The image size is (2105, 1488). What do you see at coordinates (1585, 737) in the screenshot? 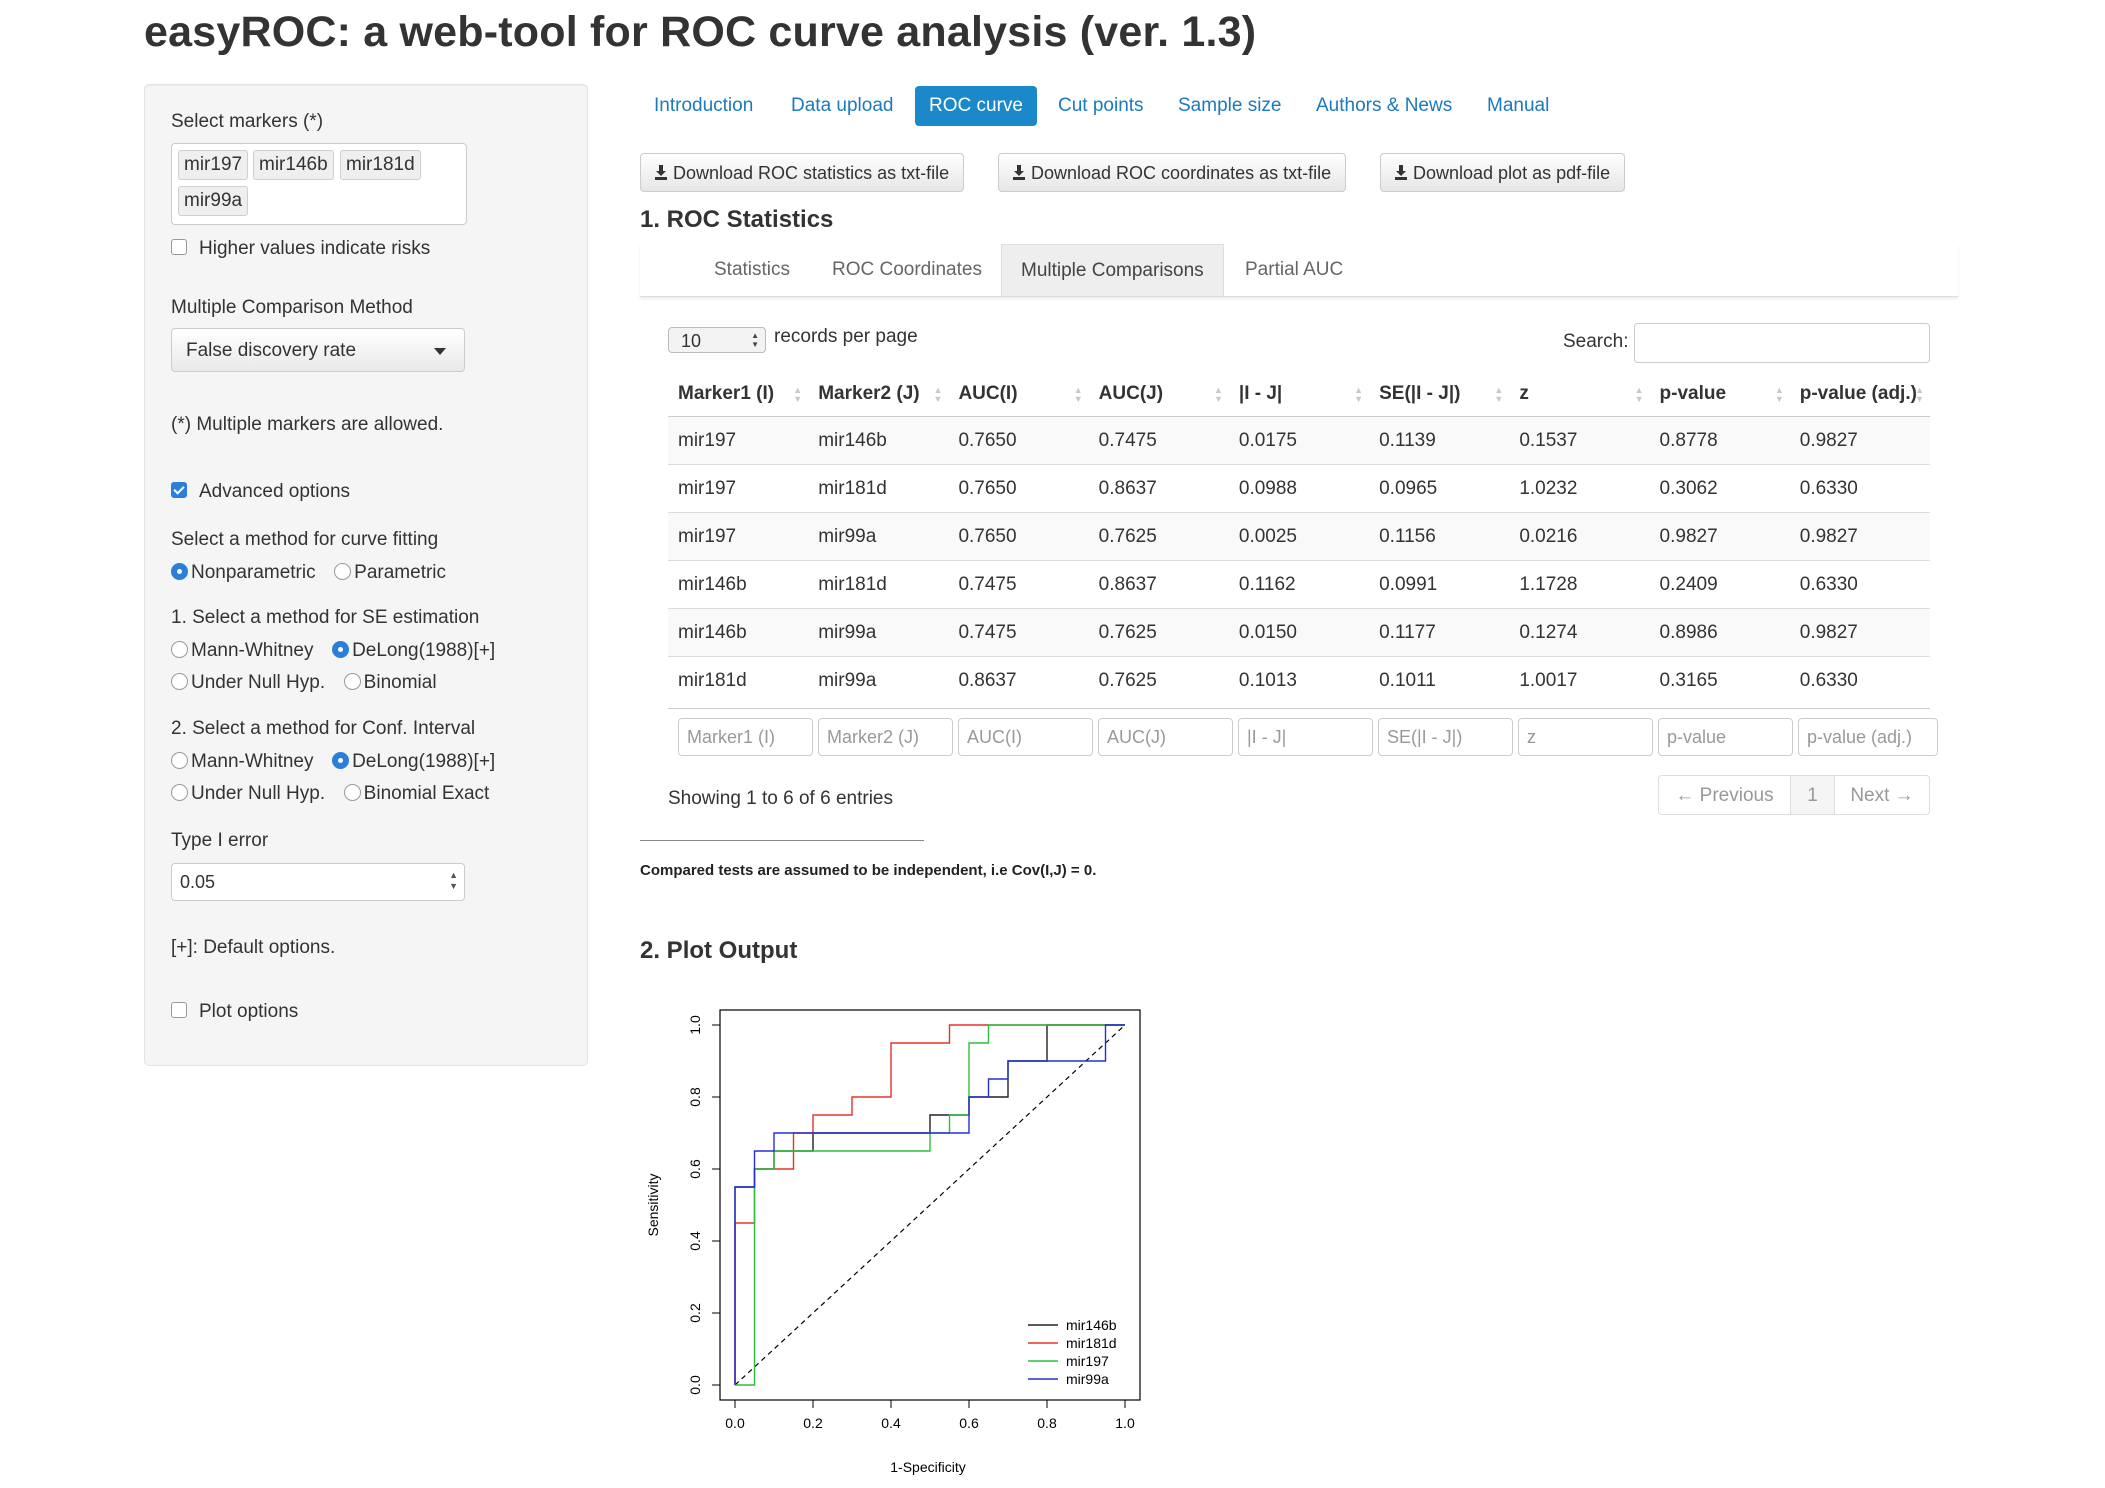
I see `column-filter-input: z` at bounding box center [1585, 737].